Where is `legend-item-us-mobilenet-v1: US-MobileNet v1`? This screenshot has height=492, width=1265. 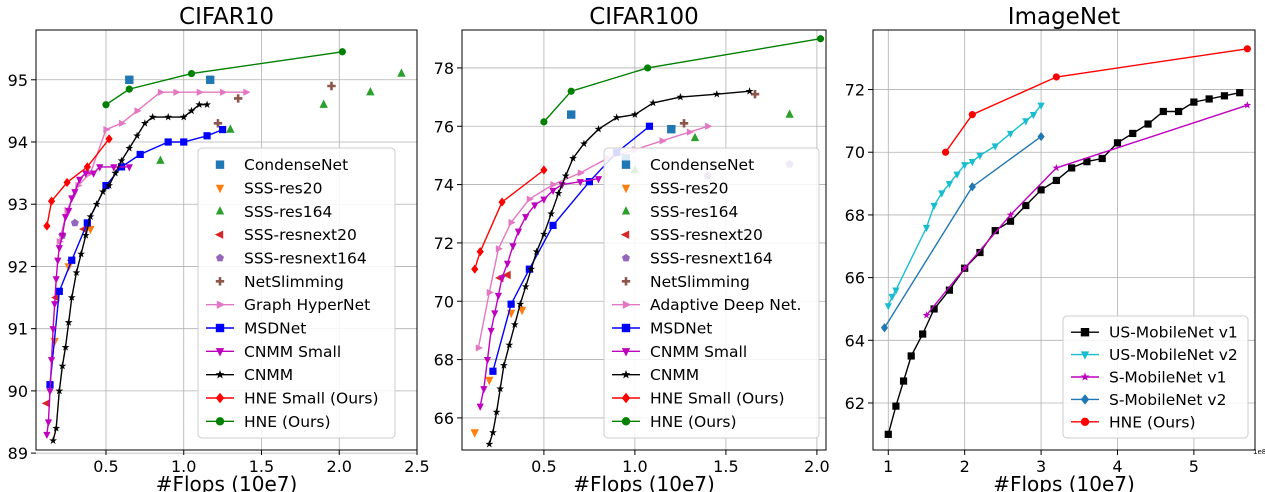
legend-item-us-mobilenet-v1: US-MobileNet v1 is located at coordinates (1154, 333).